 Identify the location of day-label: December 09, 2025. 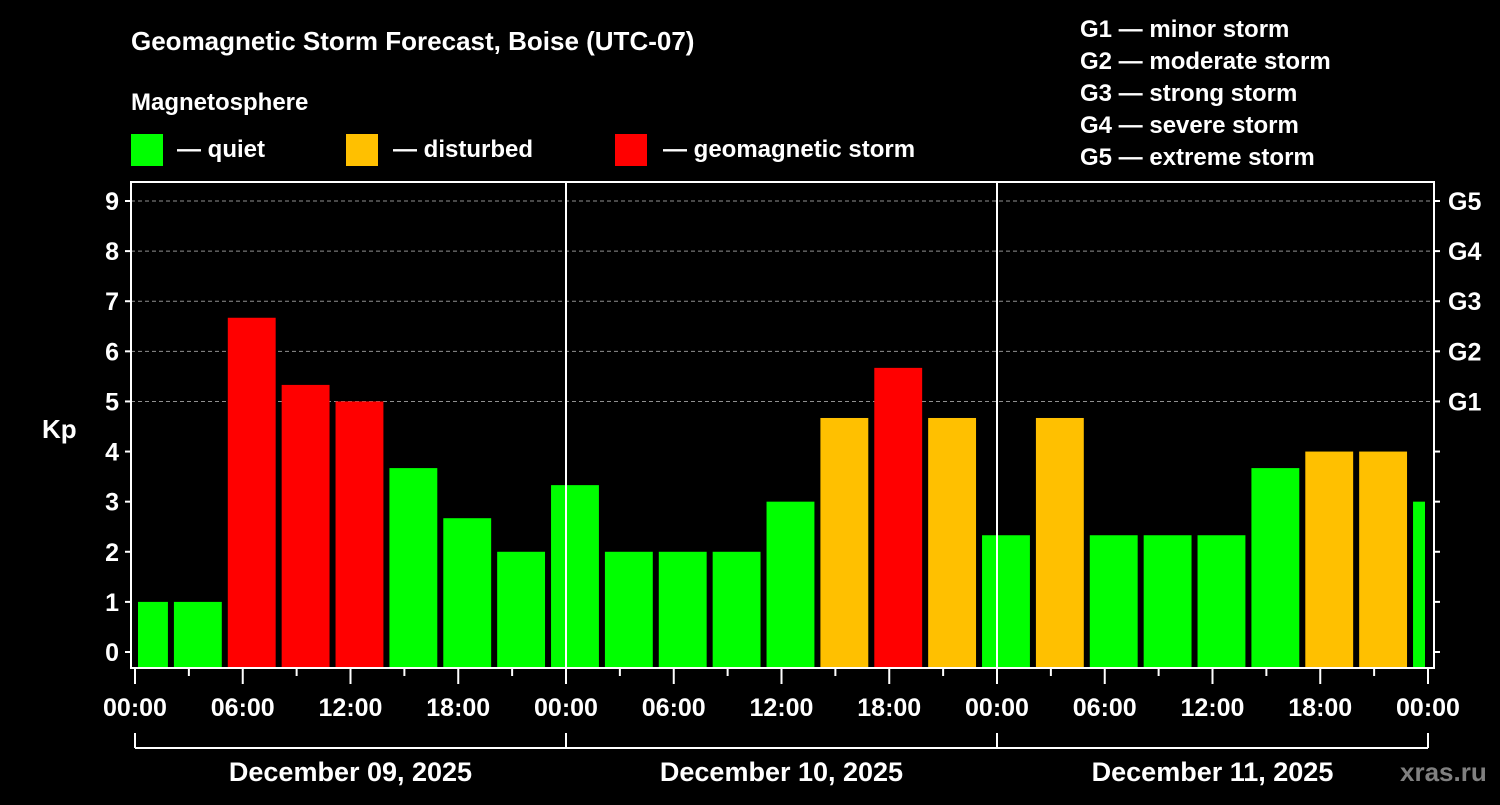
(350, 772).